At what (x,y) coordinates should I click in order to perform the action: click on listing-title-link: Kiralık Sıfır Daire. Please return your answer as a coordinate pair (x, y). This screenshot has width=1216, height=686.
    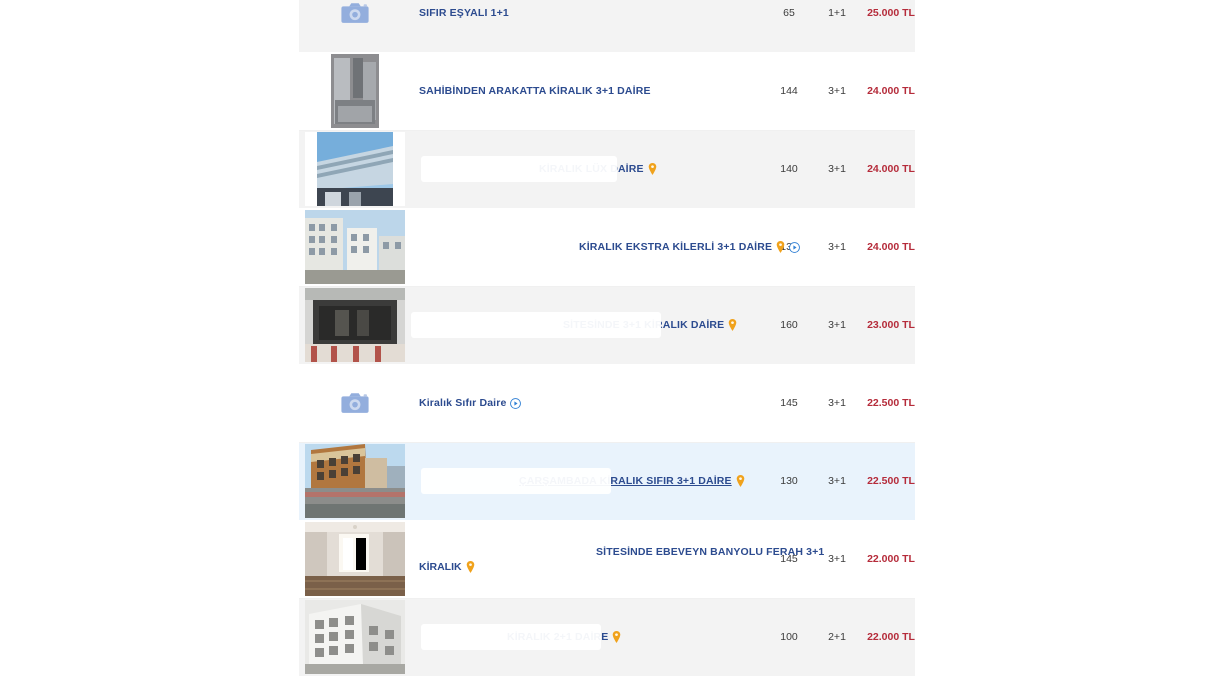
    Looking at the image, I should click on (470, 403).